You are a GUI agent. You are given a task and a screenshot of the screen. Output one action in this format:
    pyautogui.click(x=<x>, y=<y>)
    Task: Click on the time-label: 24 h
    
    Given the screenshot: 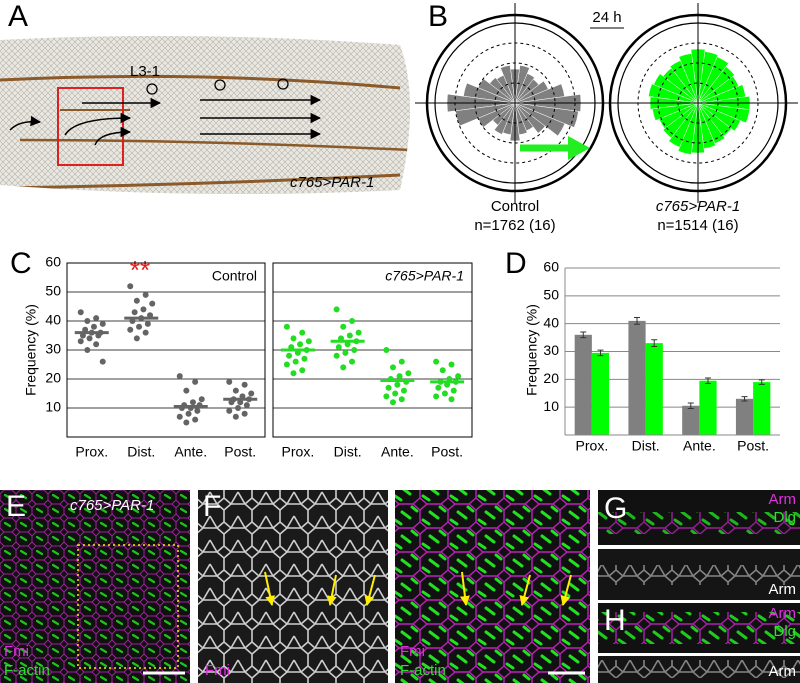 What is the action you would take?
    pyautogui.click(x=606, y=17)
    